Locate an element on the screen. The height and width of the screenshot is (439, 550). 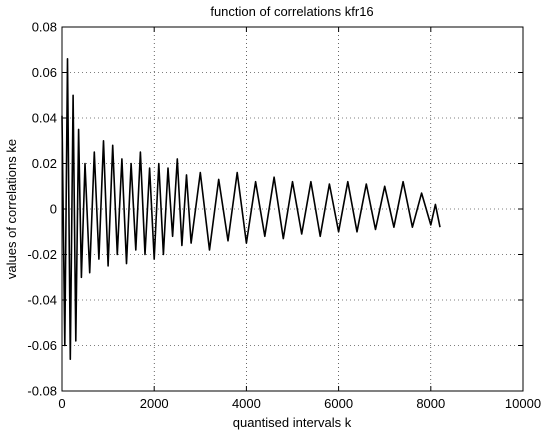
y-tick-labels: 0.08 0.06 0.04 0.02 0 -0.02 -0.04 -0.06 -0.08 is located at coordinates (42, 209).